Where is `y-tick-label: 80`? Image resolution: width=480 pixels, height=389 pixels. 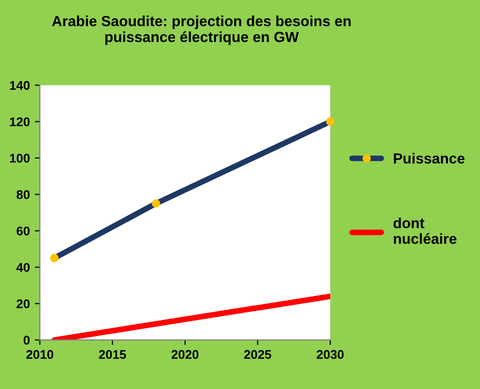
y-tick-label: 80 is located at coordinates (23, 195).